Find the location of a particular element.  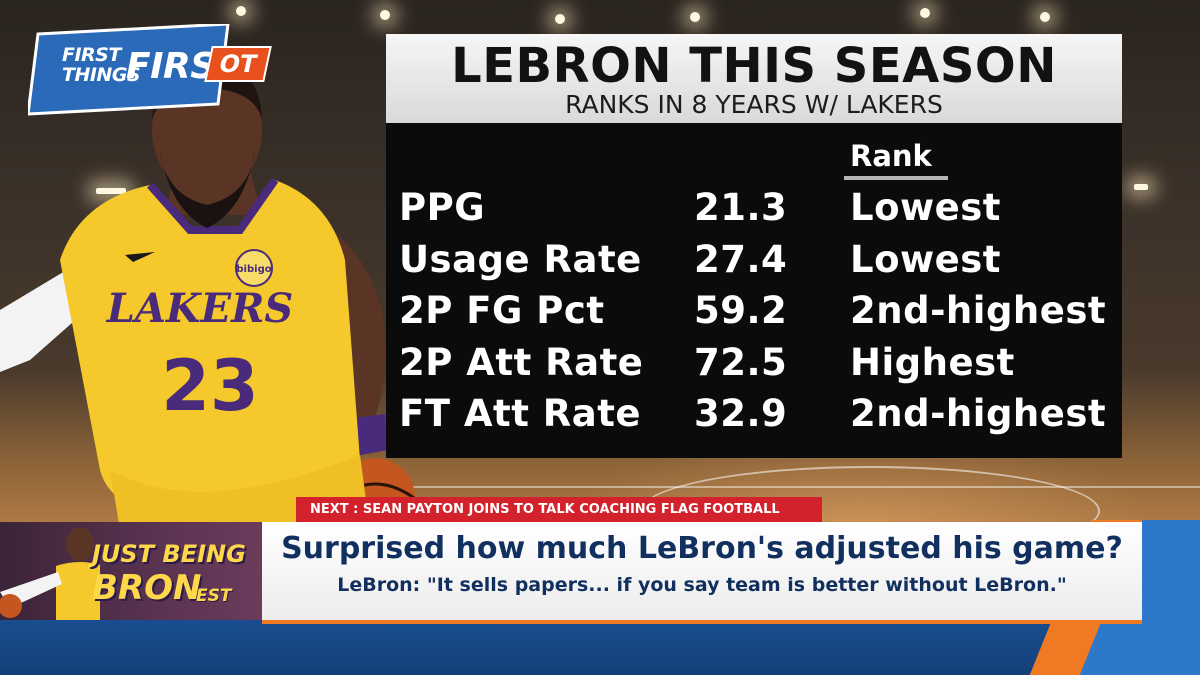

logo-ot-badge: OT is located at coordinates (238, 64).